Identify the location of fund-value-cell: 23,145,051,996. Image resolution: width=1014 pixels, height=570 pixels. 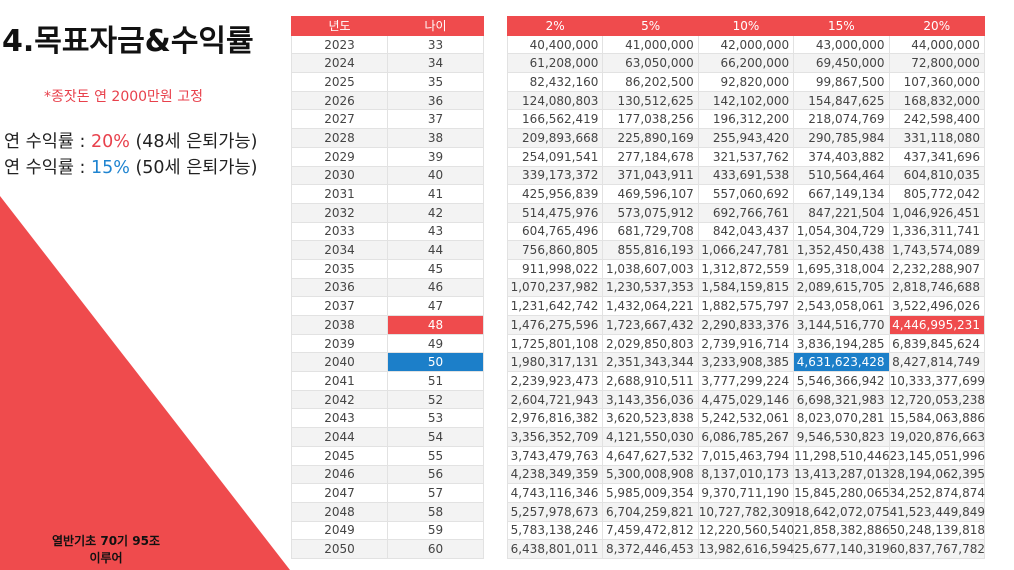
(936, 455).